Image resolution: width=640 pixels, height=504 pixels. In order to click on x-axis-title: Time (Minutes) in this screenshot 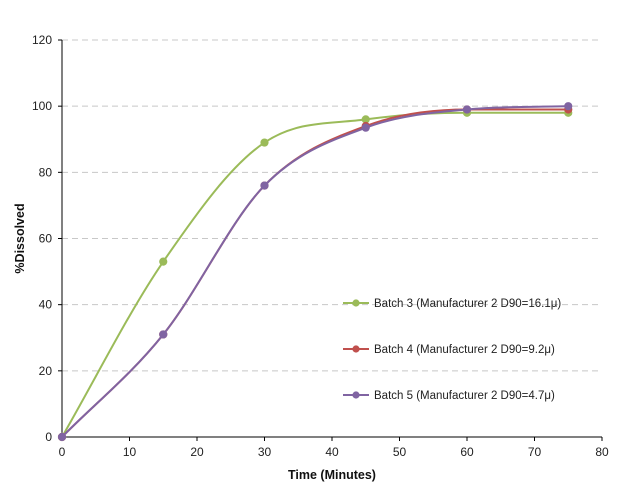, I will do `click(332, 475)`.